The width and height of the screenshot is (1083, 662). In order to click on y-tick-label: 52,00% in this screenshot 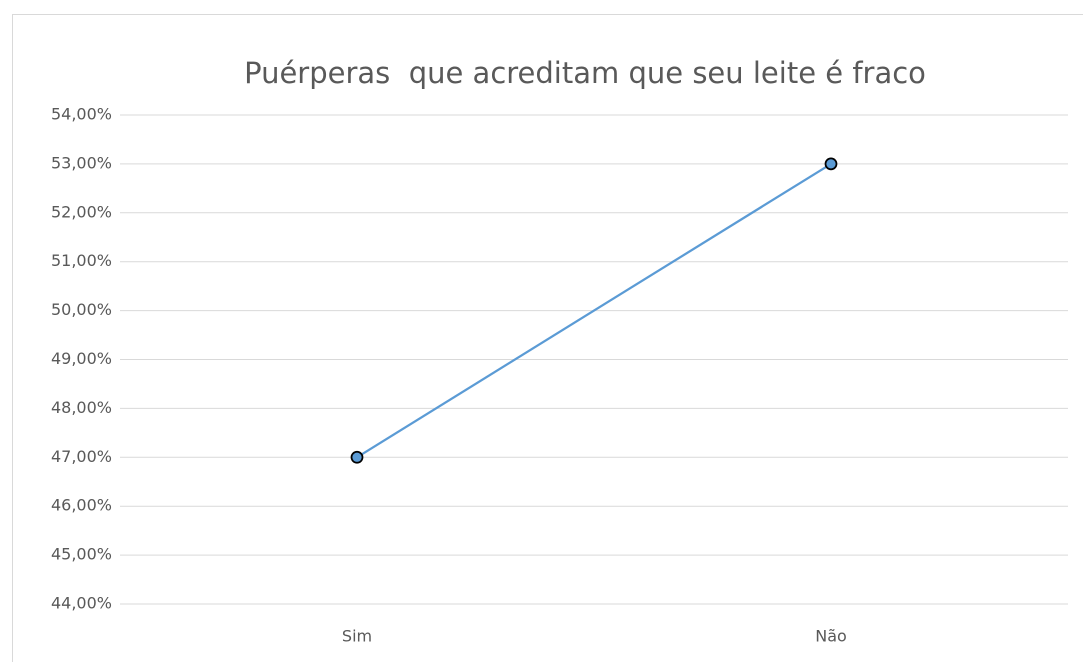, I will do `click(81, 211)`.